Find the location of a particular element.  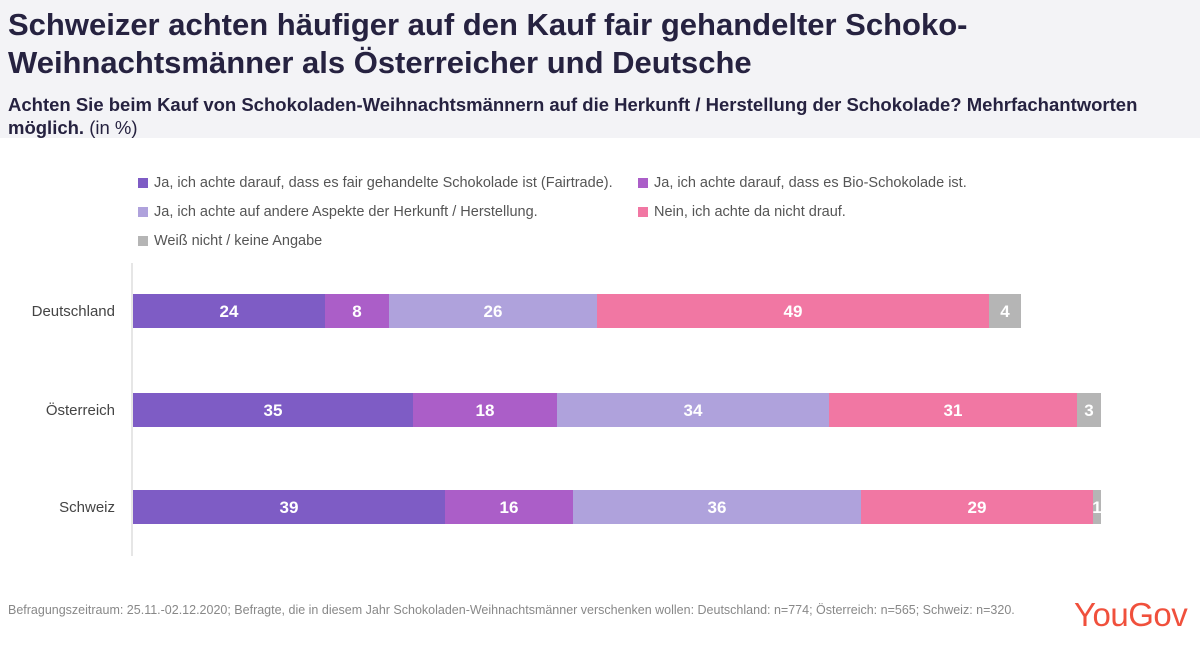

data-label: 1 is located at coordinates (1096, 507).